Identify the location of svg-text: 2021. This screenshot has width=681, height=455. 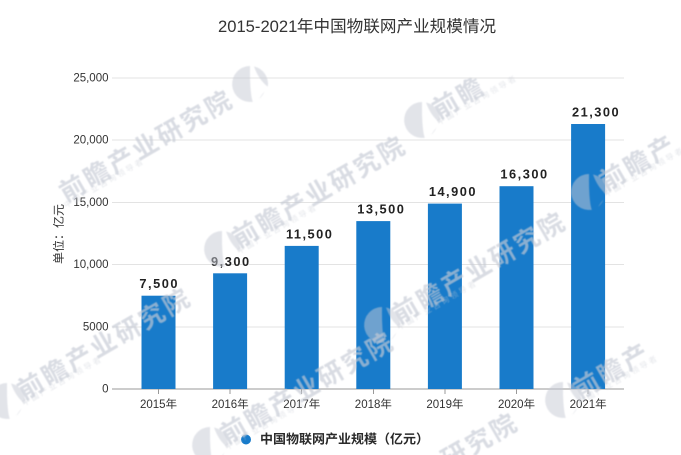
(583, 405).